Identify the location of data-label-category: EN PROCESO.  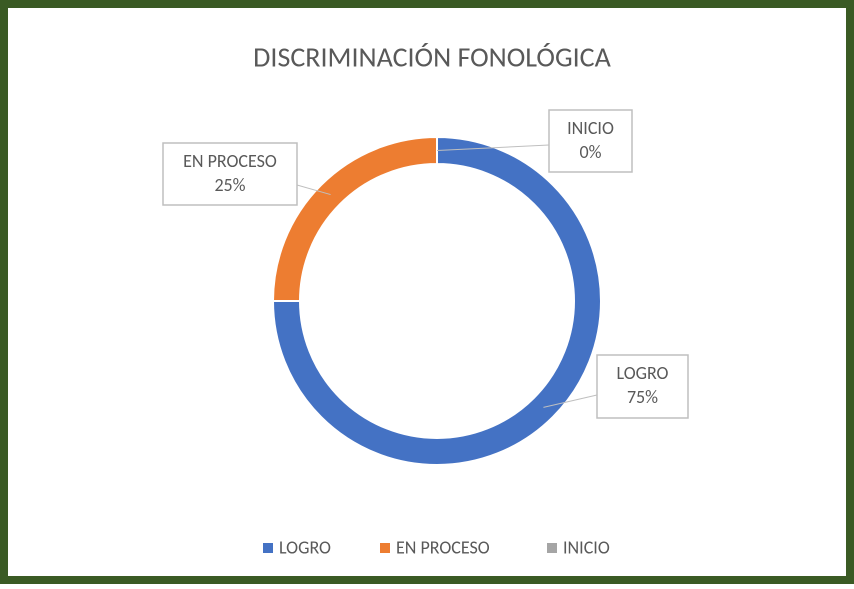
(230, 161).